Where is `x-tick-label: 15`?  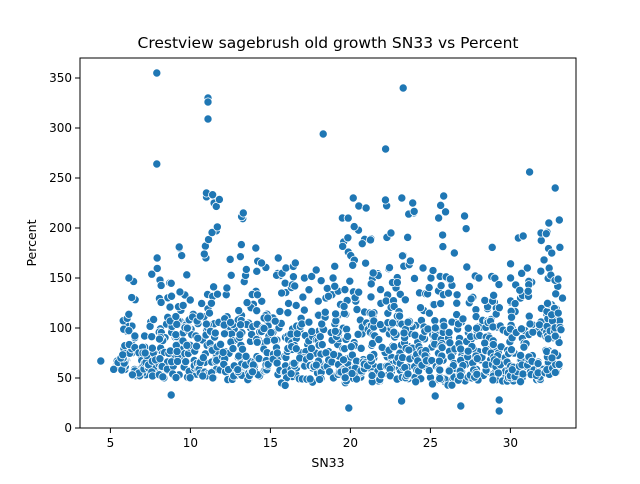 x-tick-label: 15 is located at coordinates (270, 443).